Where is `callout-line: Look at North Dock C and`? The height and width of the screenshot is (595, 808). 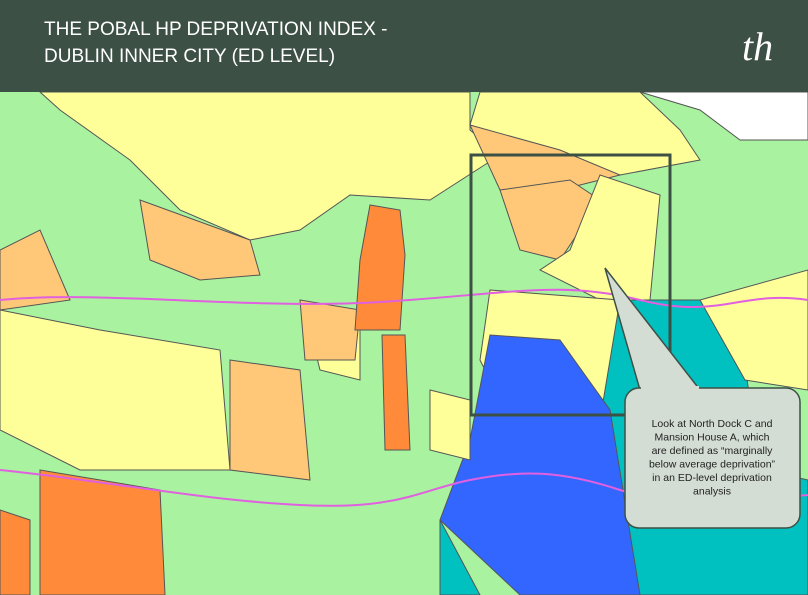
callout-line: Look at North Dock C and is located at coordinates (712, 424).